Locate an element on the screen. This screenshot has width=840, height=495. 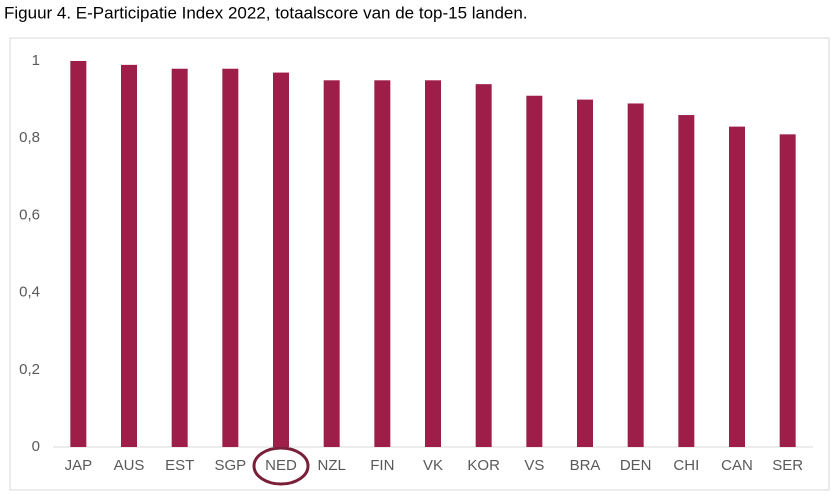
x-tick-label: EST is located at coordinates (179, 465).